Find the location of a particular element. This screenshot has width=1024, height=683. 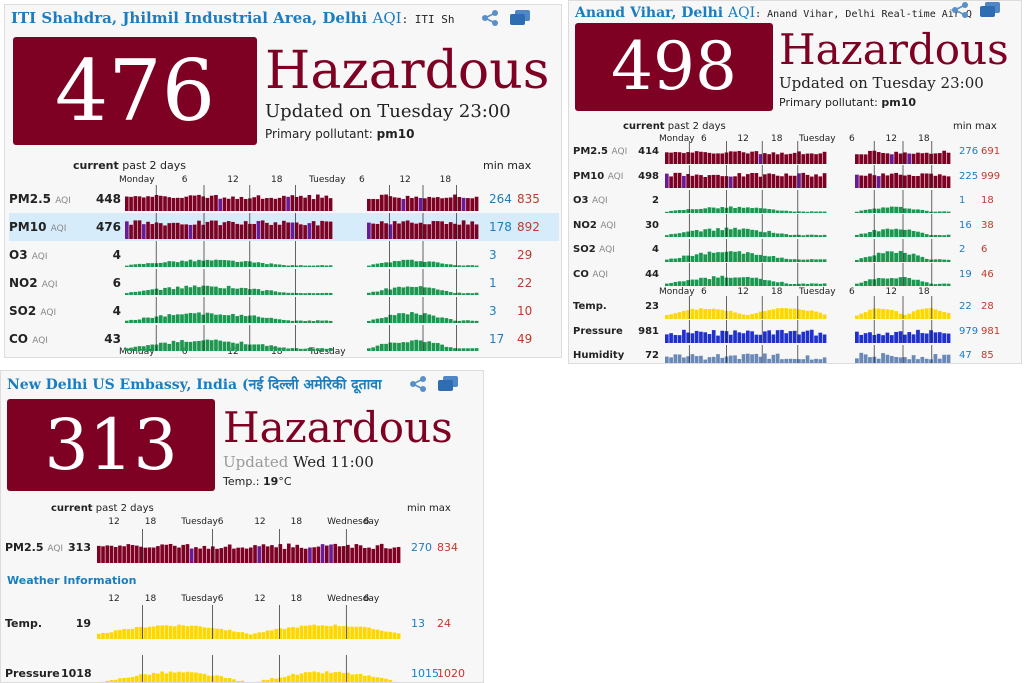

pollutant-row: Pressure 1018 1015 1020 is located at coordinates (243, 669).